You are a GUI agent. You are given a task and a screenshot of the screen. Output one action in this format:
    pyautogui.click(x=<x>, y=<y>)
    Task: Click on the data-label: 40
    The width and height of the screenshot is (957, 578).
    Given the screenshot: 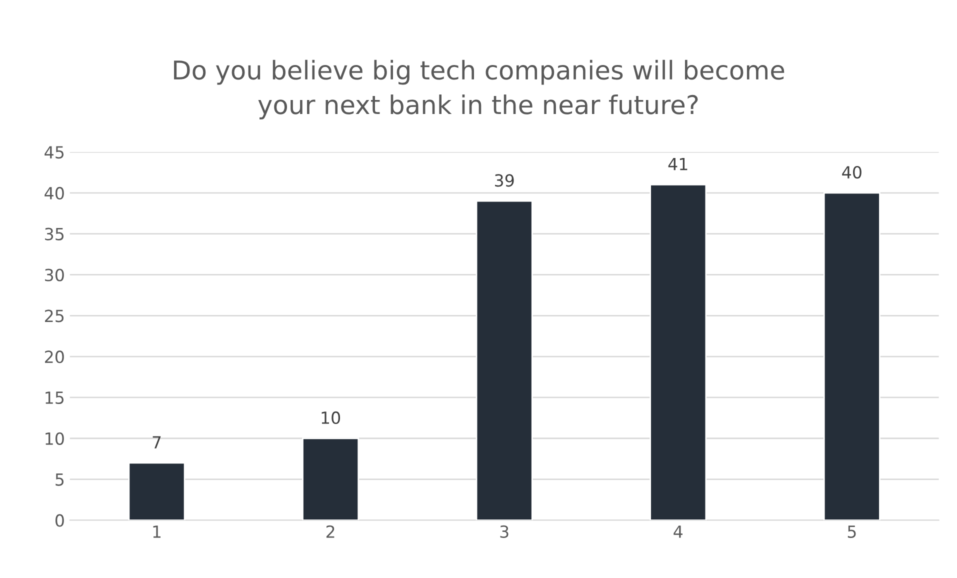 What is the action you would take?
    pyautogui.click(x=852, y=172)
    